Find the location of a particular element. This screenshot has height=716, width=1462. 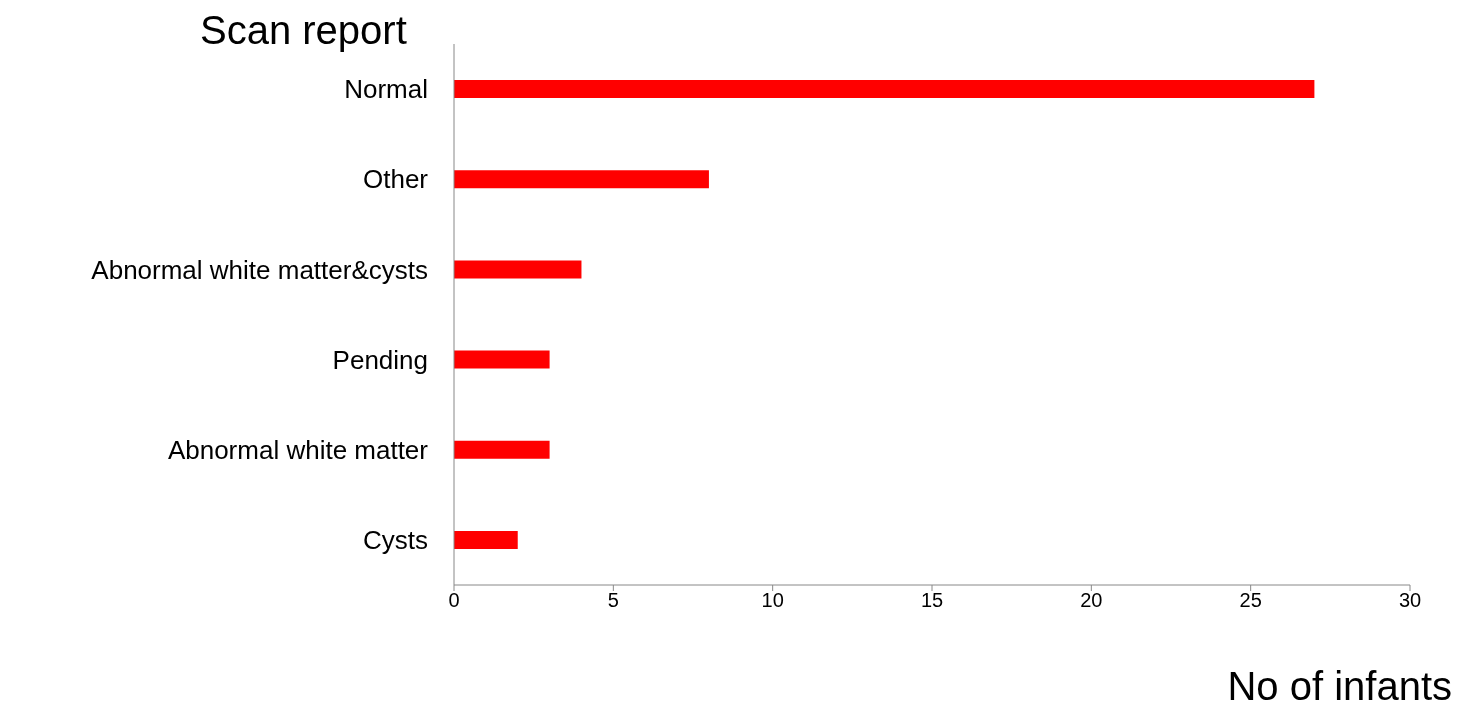

x-tick-label: 10 is located at coordinates (772, 600).